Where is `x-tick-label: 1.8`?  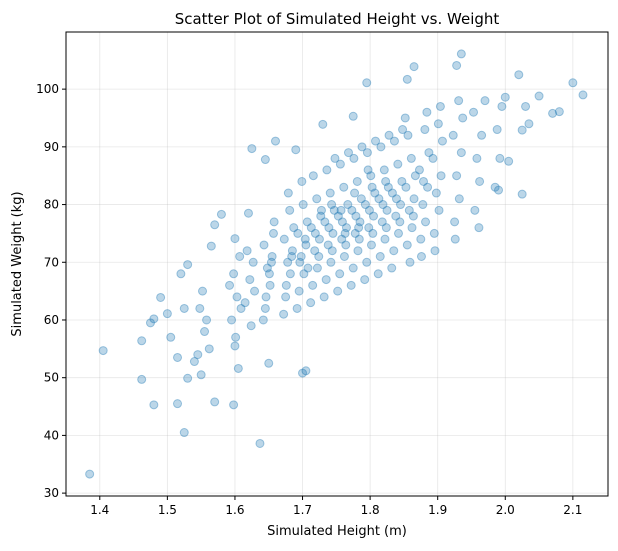
x-tick-label: 1.8 is located at coordinates (370, 510).